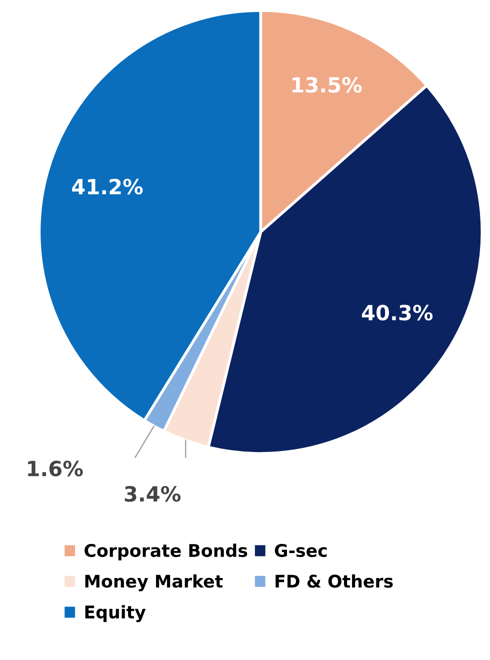 This screenshot has width=490, height=660. Describe the element at coordinates (55, 468) in the screenshot. I see `data-label: 1.6%` at that location.